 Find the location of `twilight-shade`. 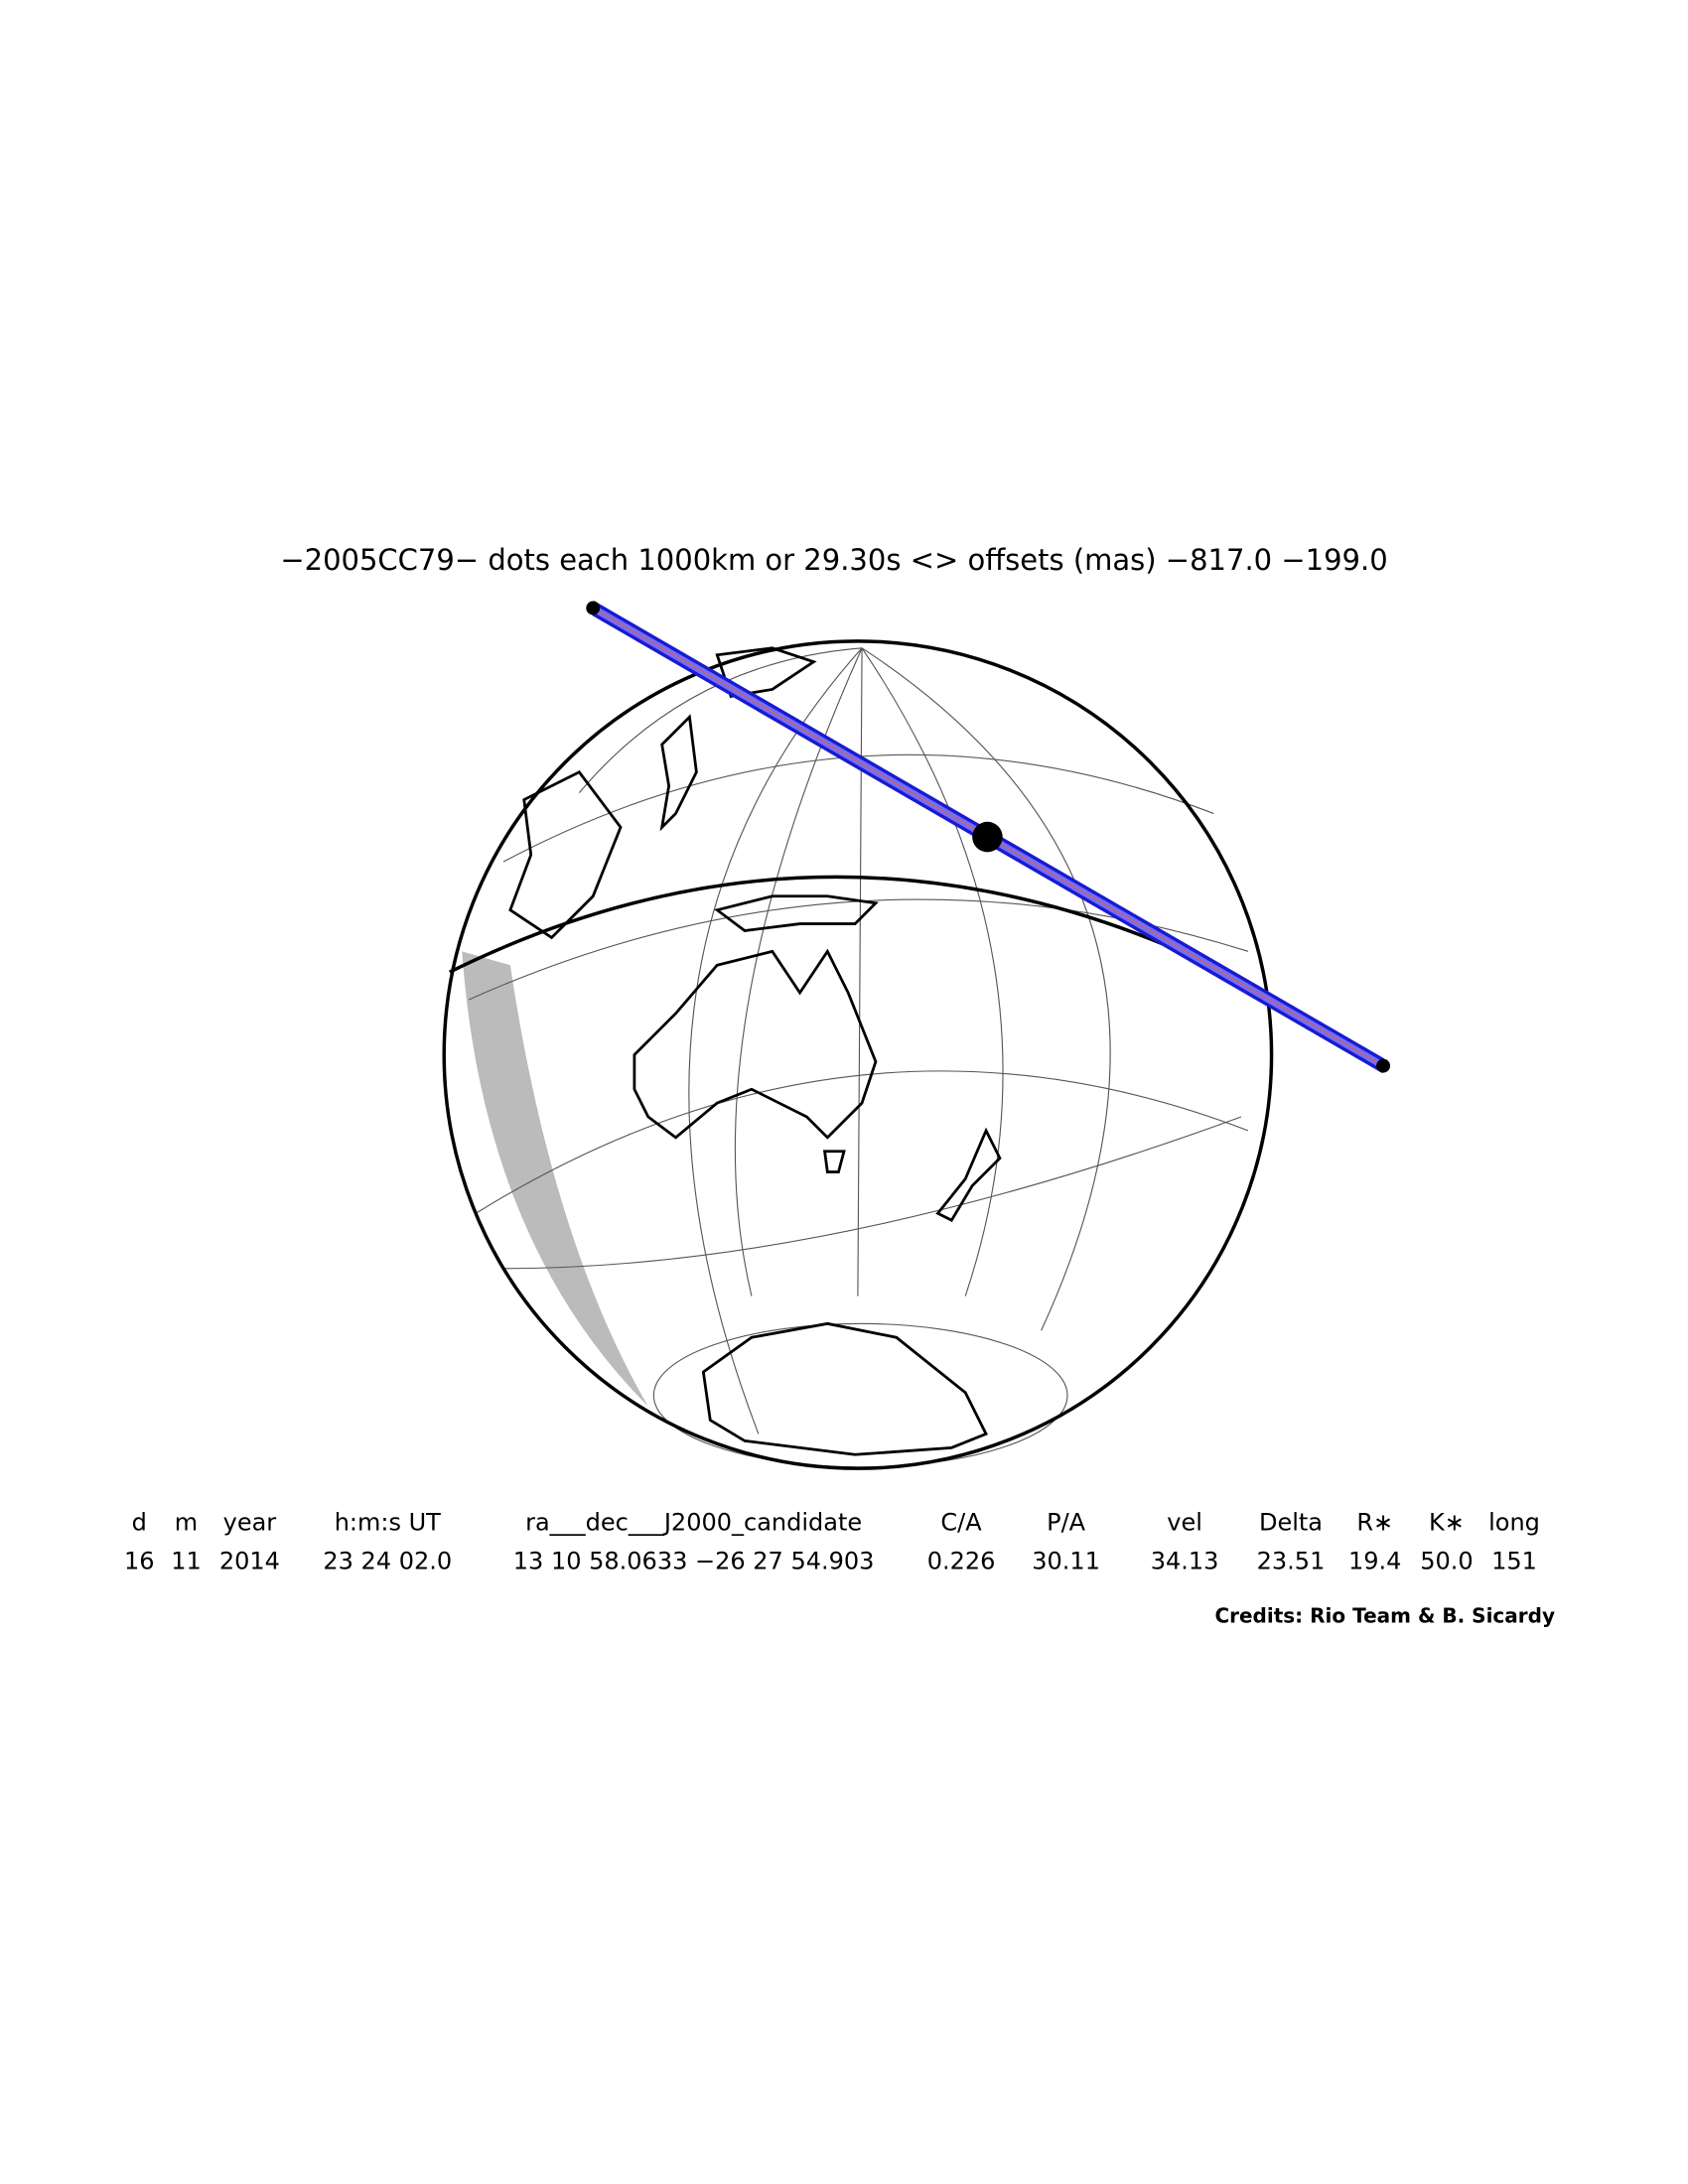

twilight-shade is located at coordinates (555, 1179).